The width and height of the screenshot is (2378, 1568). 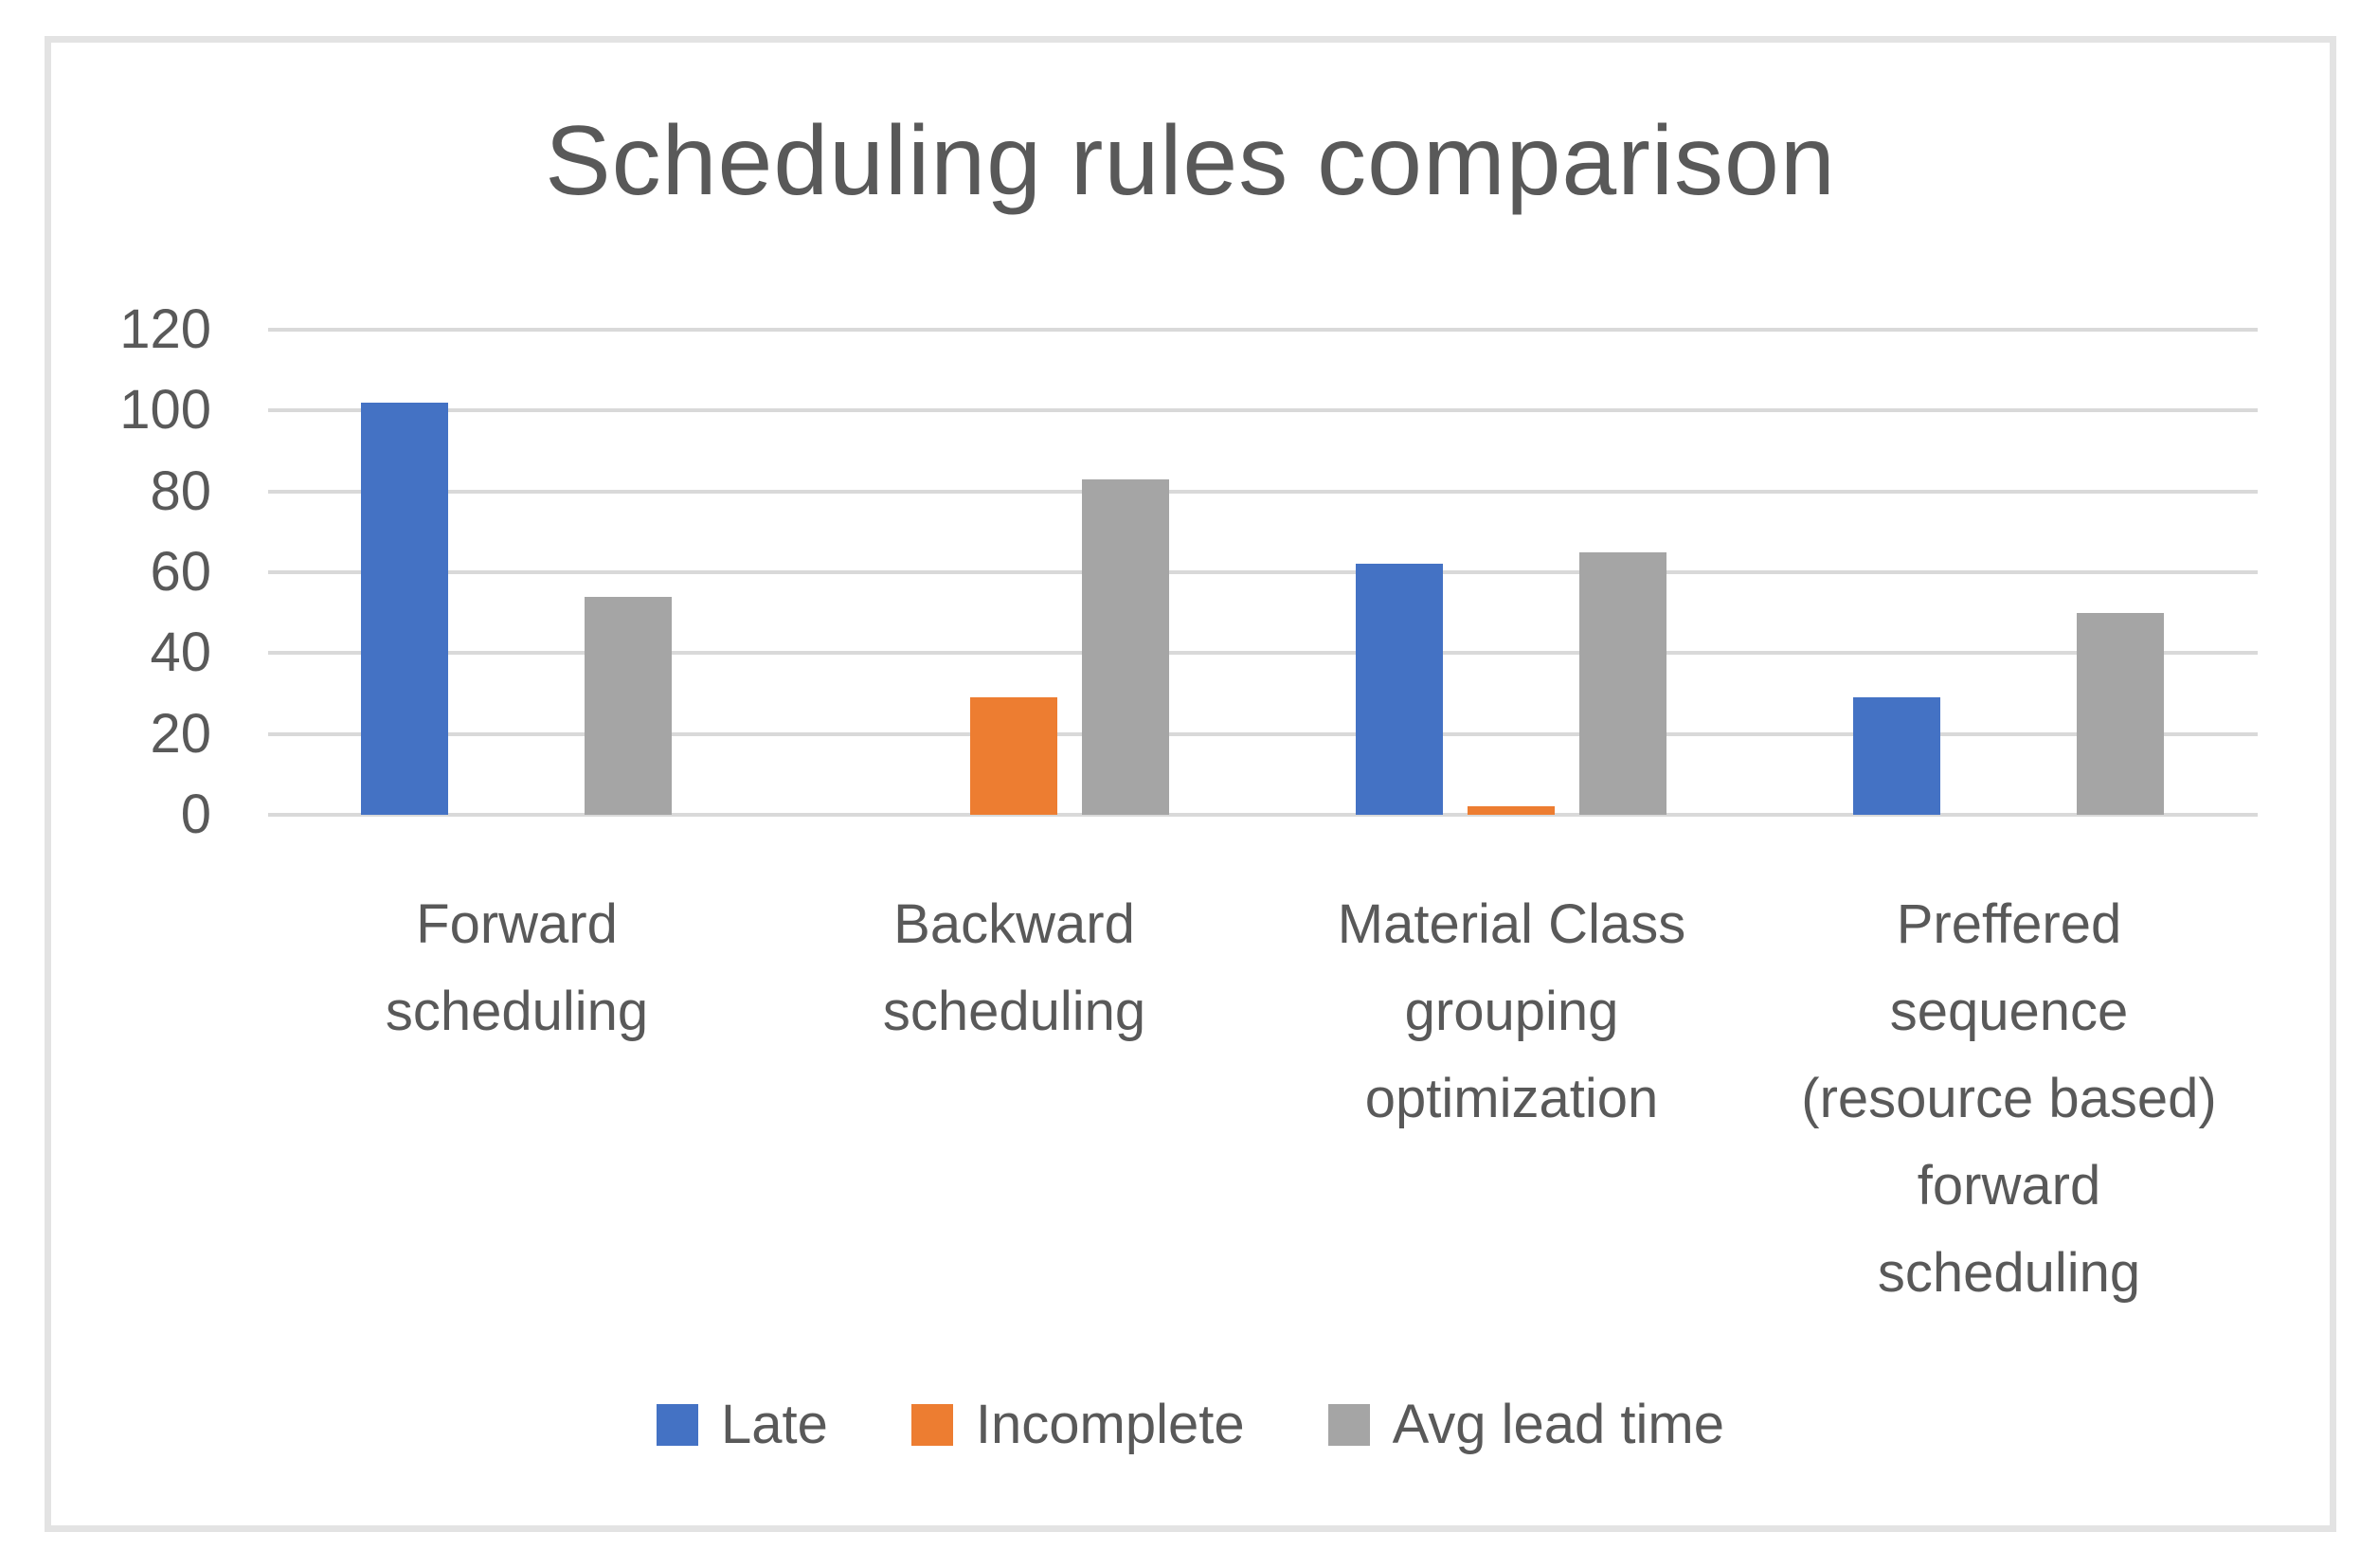 I want to click on chart-title: Scheduling rules comparison, so click(x=1190, y=161).